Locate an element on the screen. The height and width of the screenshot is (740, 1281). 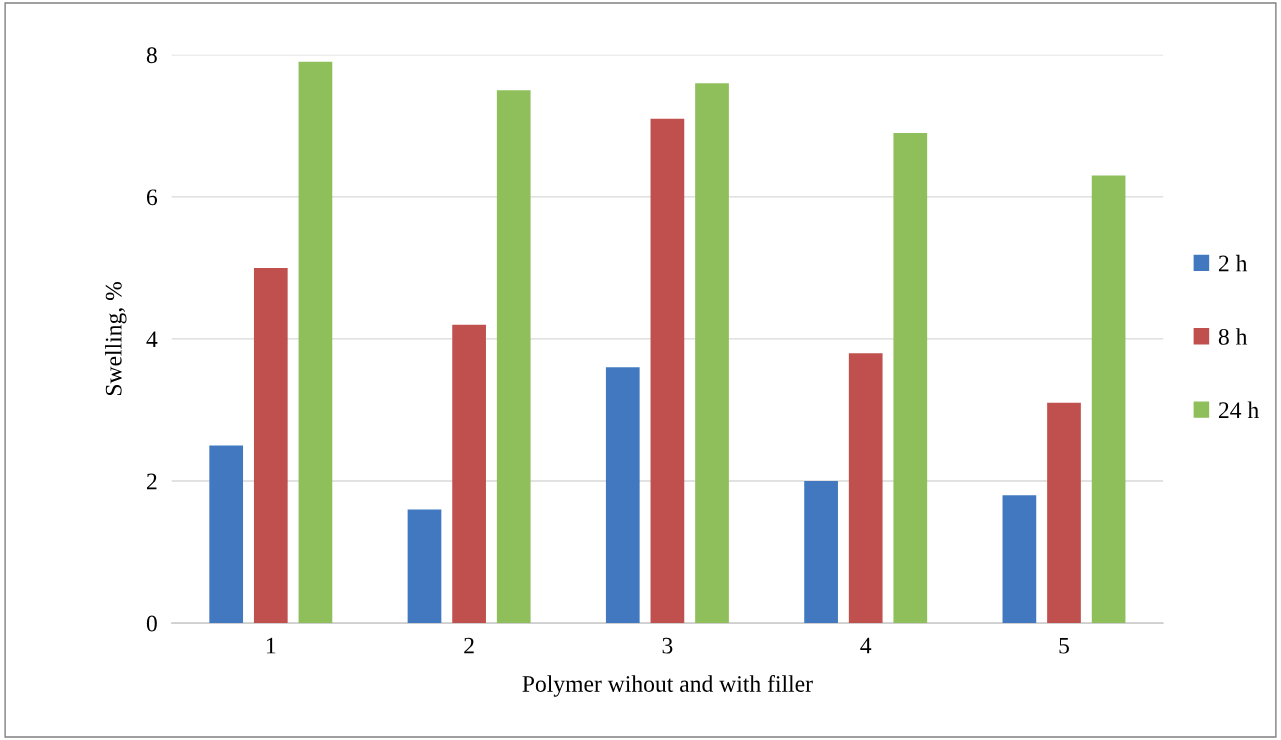
y-tick-label: 8 is located at coordinates (151, 55).